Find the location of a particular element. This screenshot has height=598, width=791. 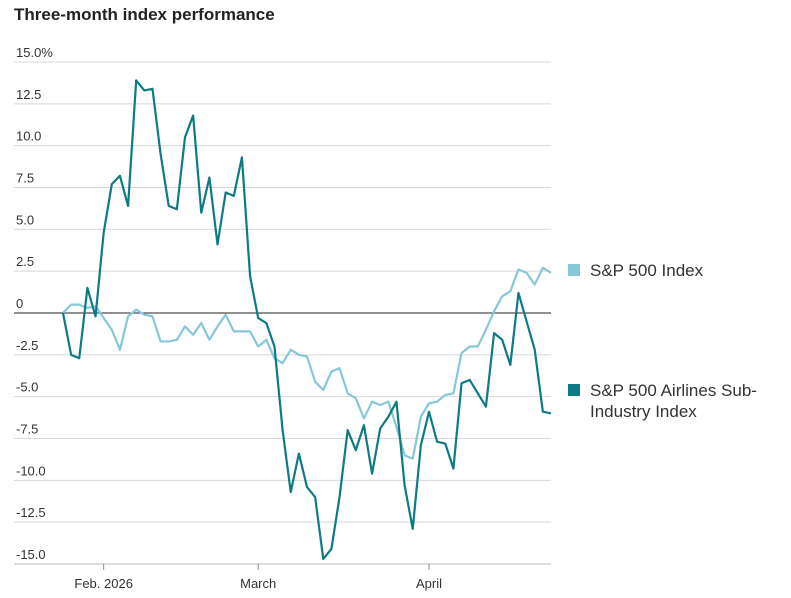

y-tick-label: 15.0% is located at coordinates (34, 52).